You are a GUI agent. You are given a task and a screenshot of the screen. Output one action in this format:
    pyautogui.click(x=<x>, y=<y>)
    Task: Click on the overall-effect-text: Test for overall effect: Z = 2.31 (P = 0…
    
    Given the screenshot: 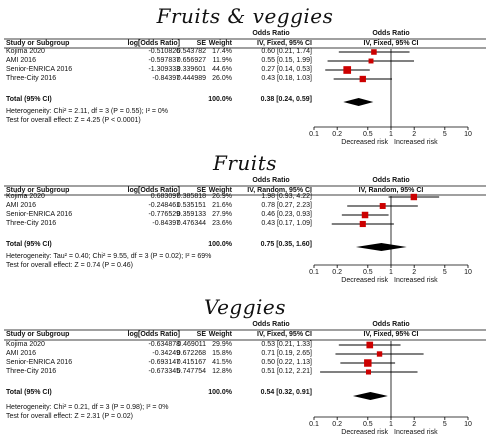 What is the action you would take?
    pyautogui.click(x=69, y=416)
    